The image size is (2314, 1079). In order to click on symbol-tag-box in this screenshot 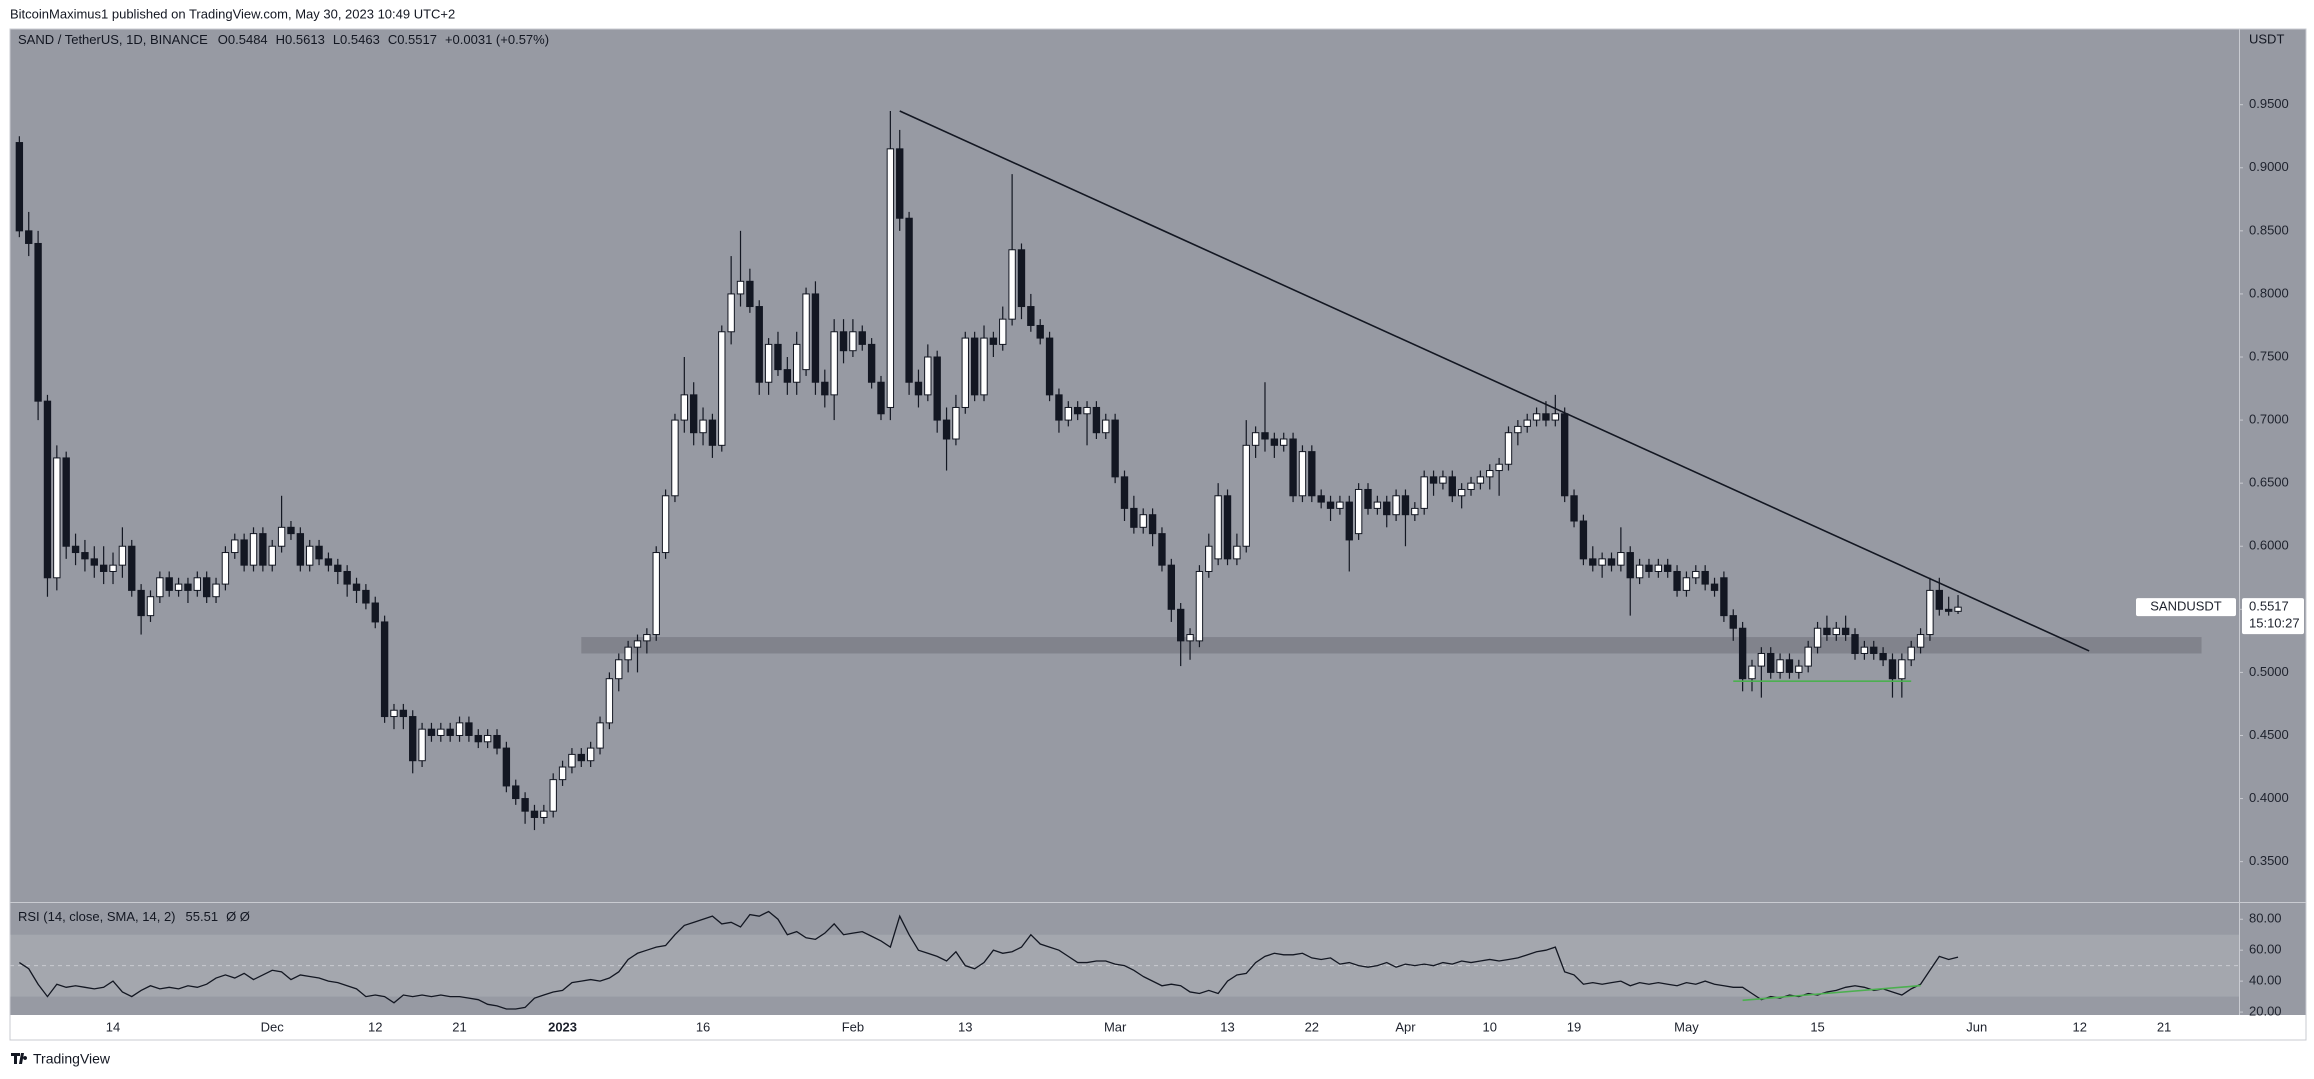, I will do `click(2186, 607)`.